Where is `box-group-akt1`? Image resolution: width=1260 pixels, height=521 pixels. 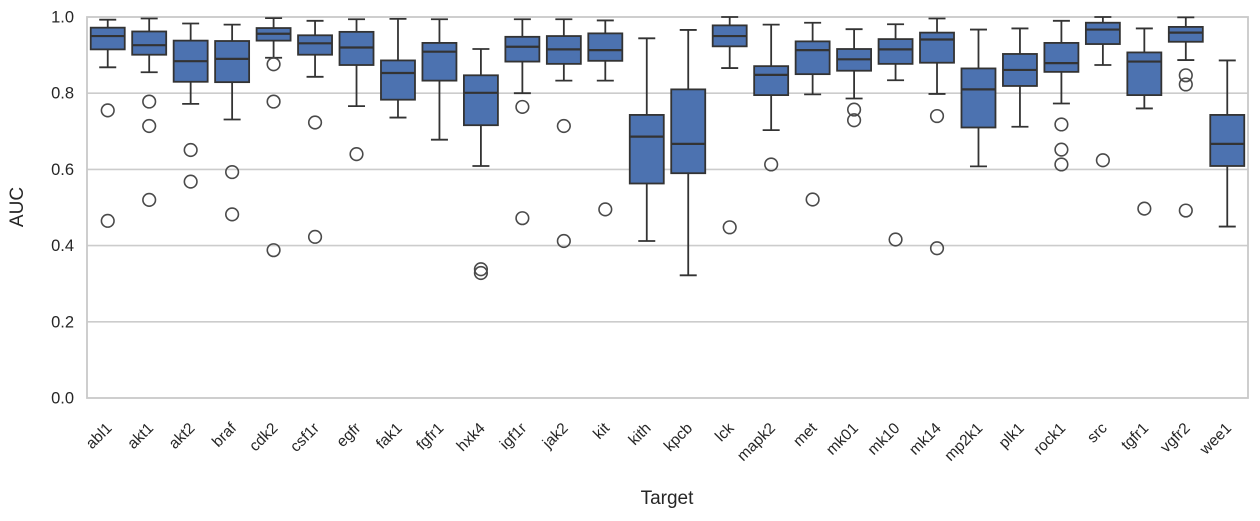
box-group-akt1 is located at coordinates (149, 112).